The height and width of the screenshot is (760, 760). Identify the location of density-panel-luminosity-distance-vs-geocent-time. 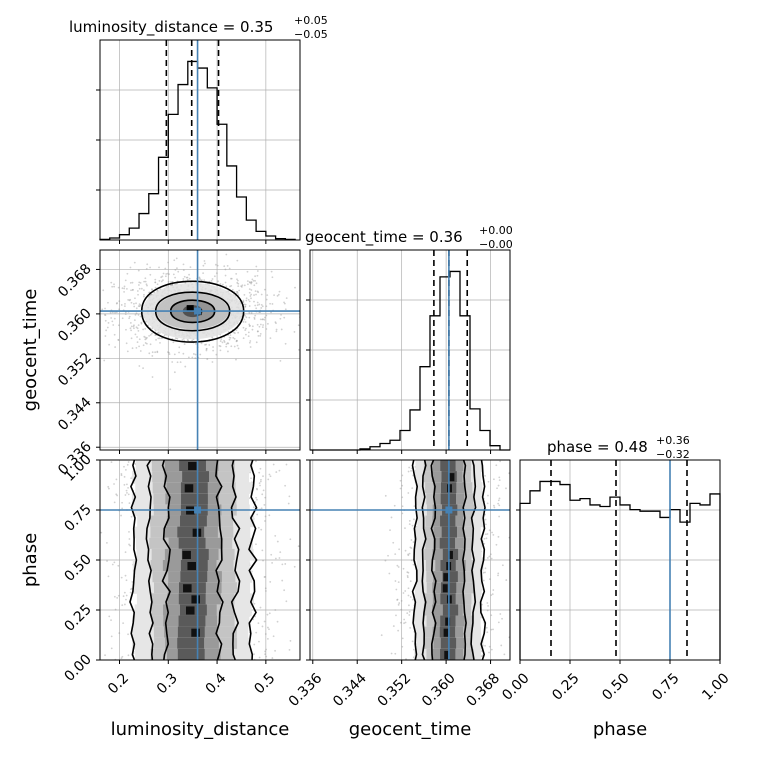
(198, 350).